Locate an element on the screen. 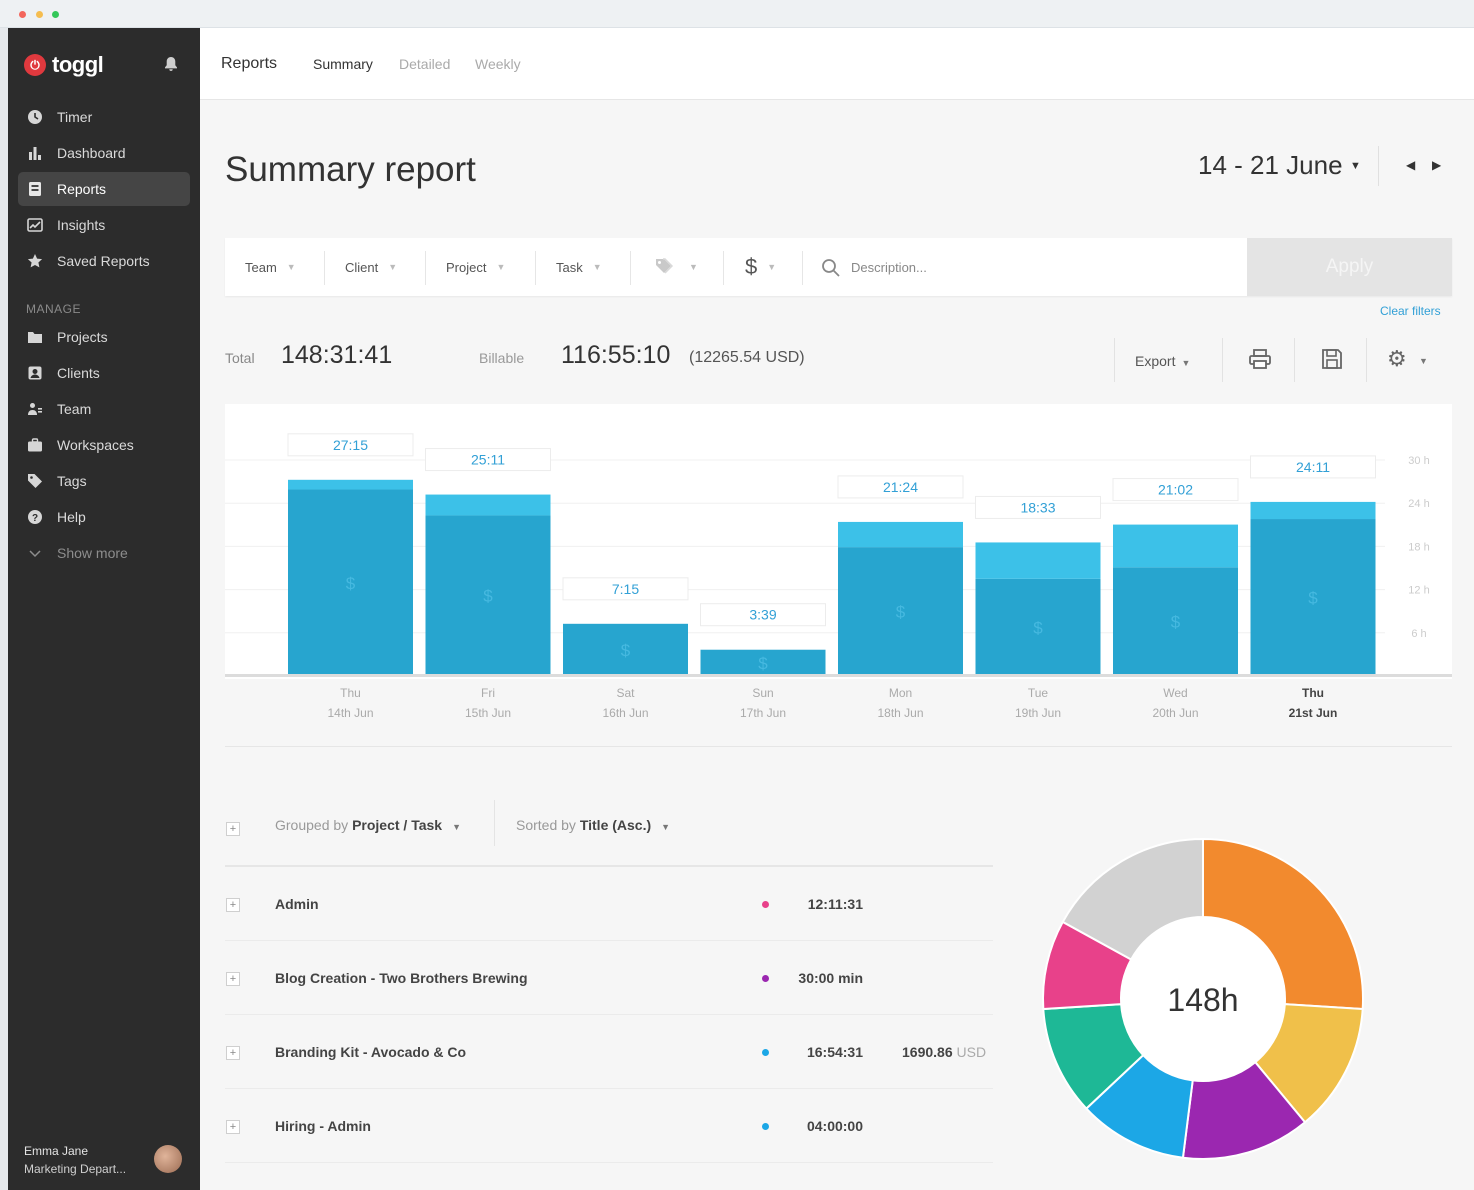 The width and height of the screenshot is (1474, 1190). sidebar-item-label: Workspaces is located at coordinates (95, 445).